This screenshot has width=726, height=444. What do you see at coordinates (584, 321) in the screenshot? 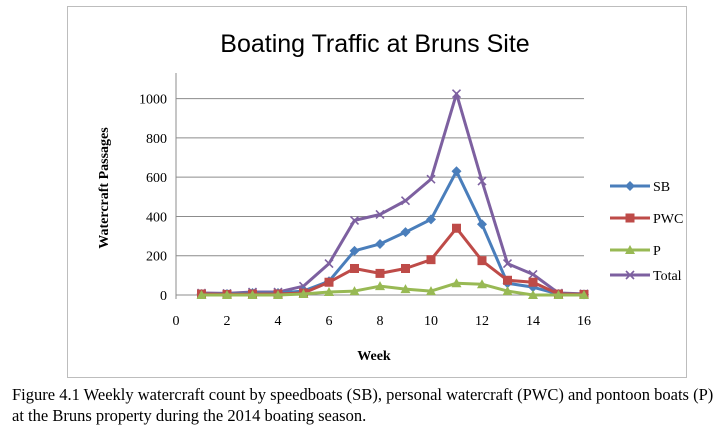
I see `x-tick-label: 16` at bounding box center [584, 321].